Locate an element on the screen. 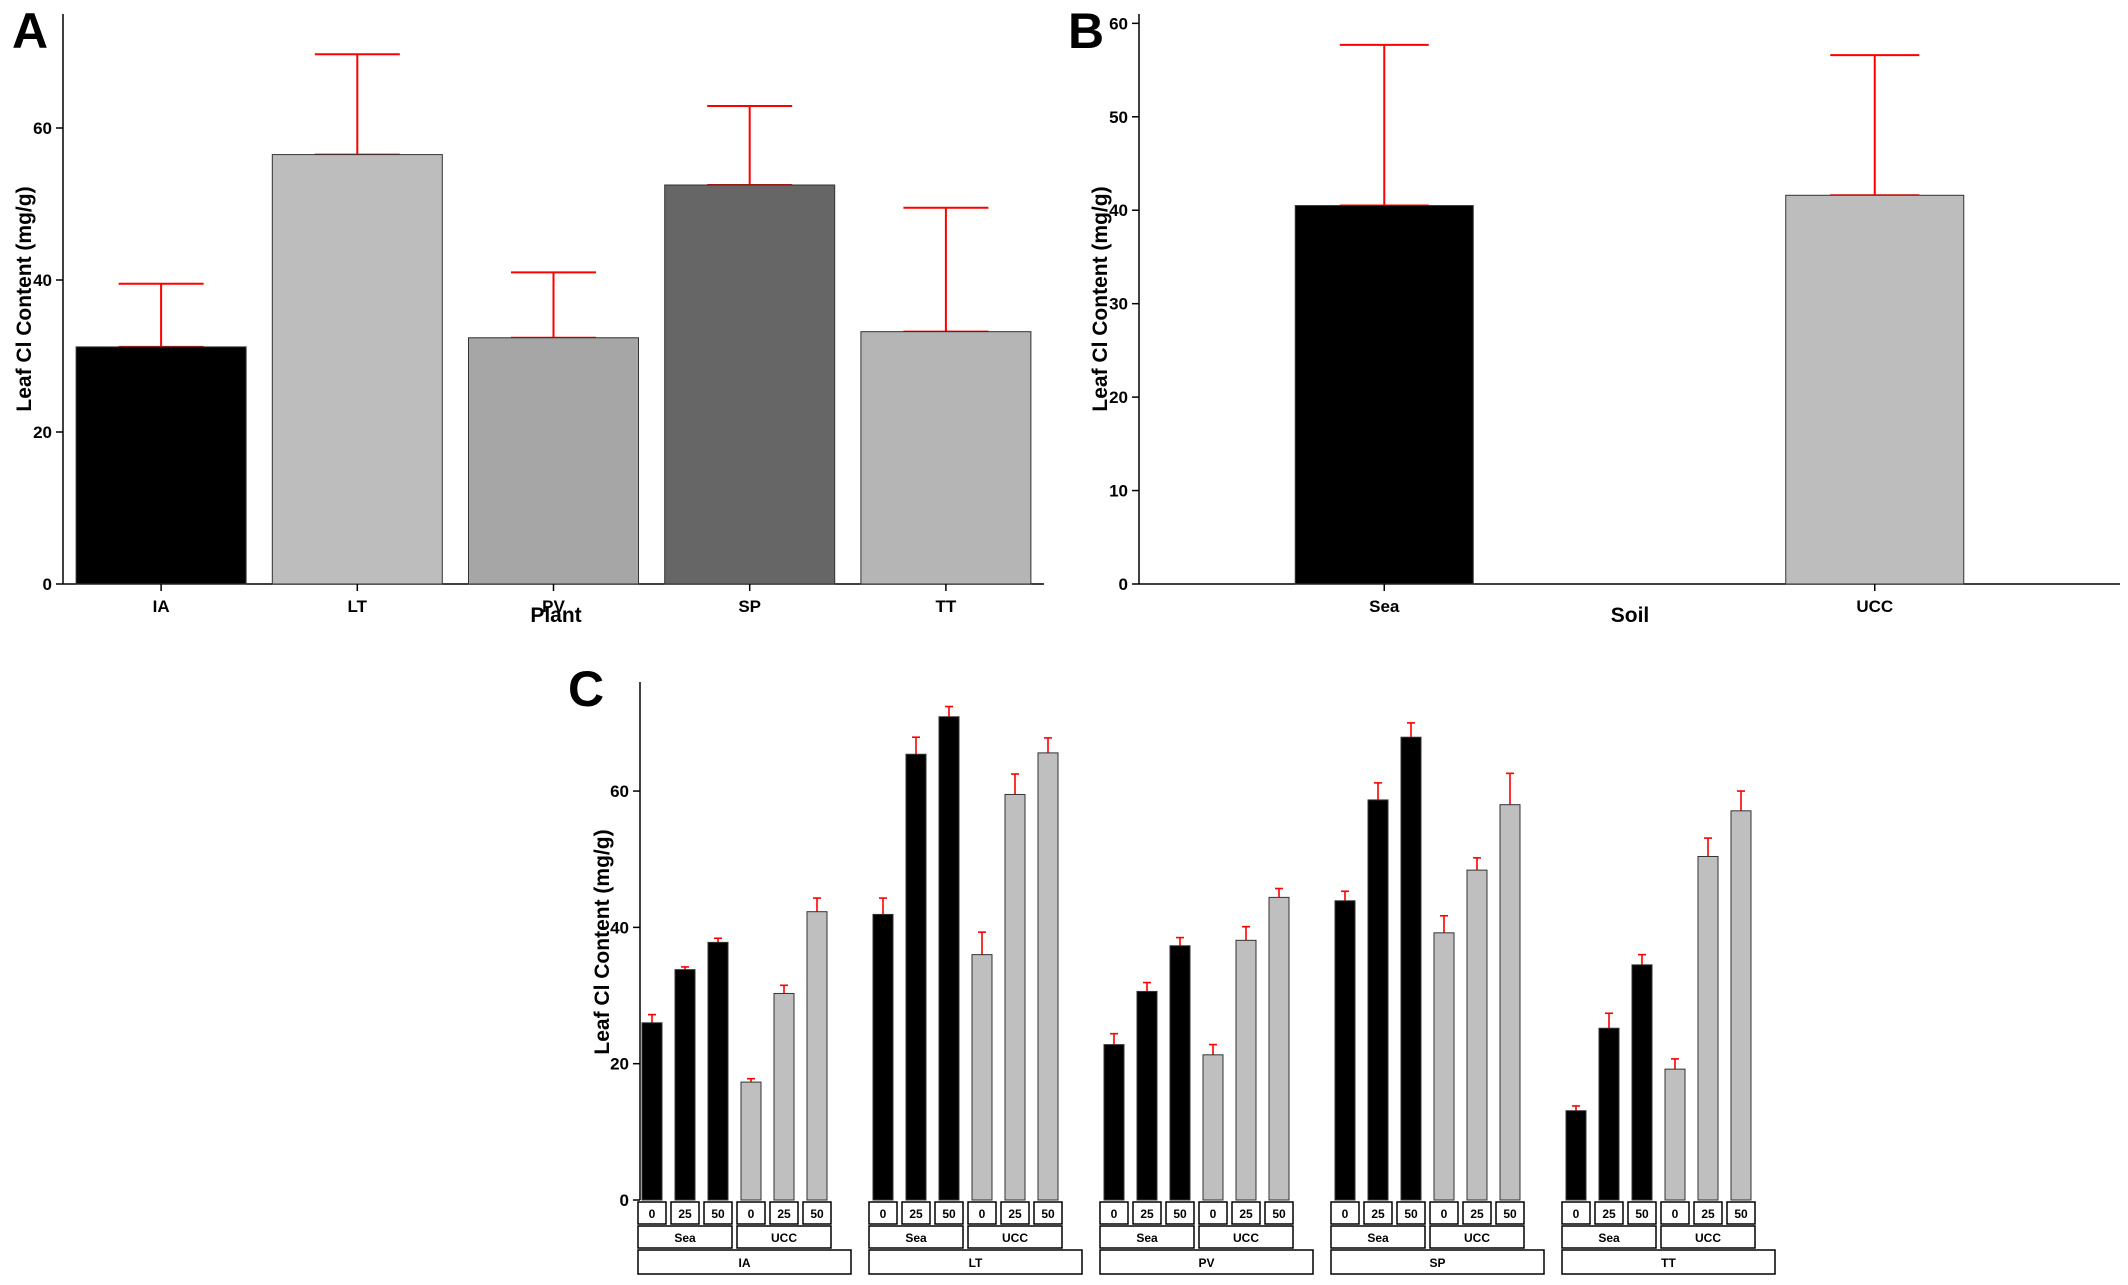 The image size is (2128, 1285). panel-b-y-tick-label: 10 is located at coordinates (1118, 491).